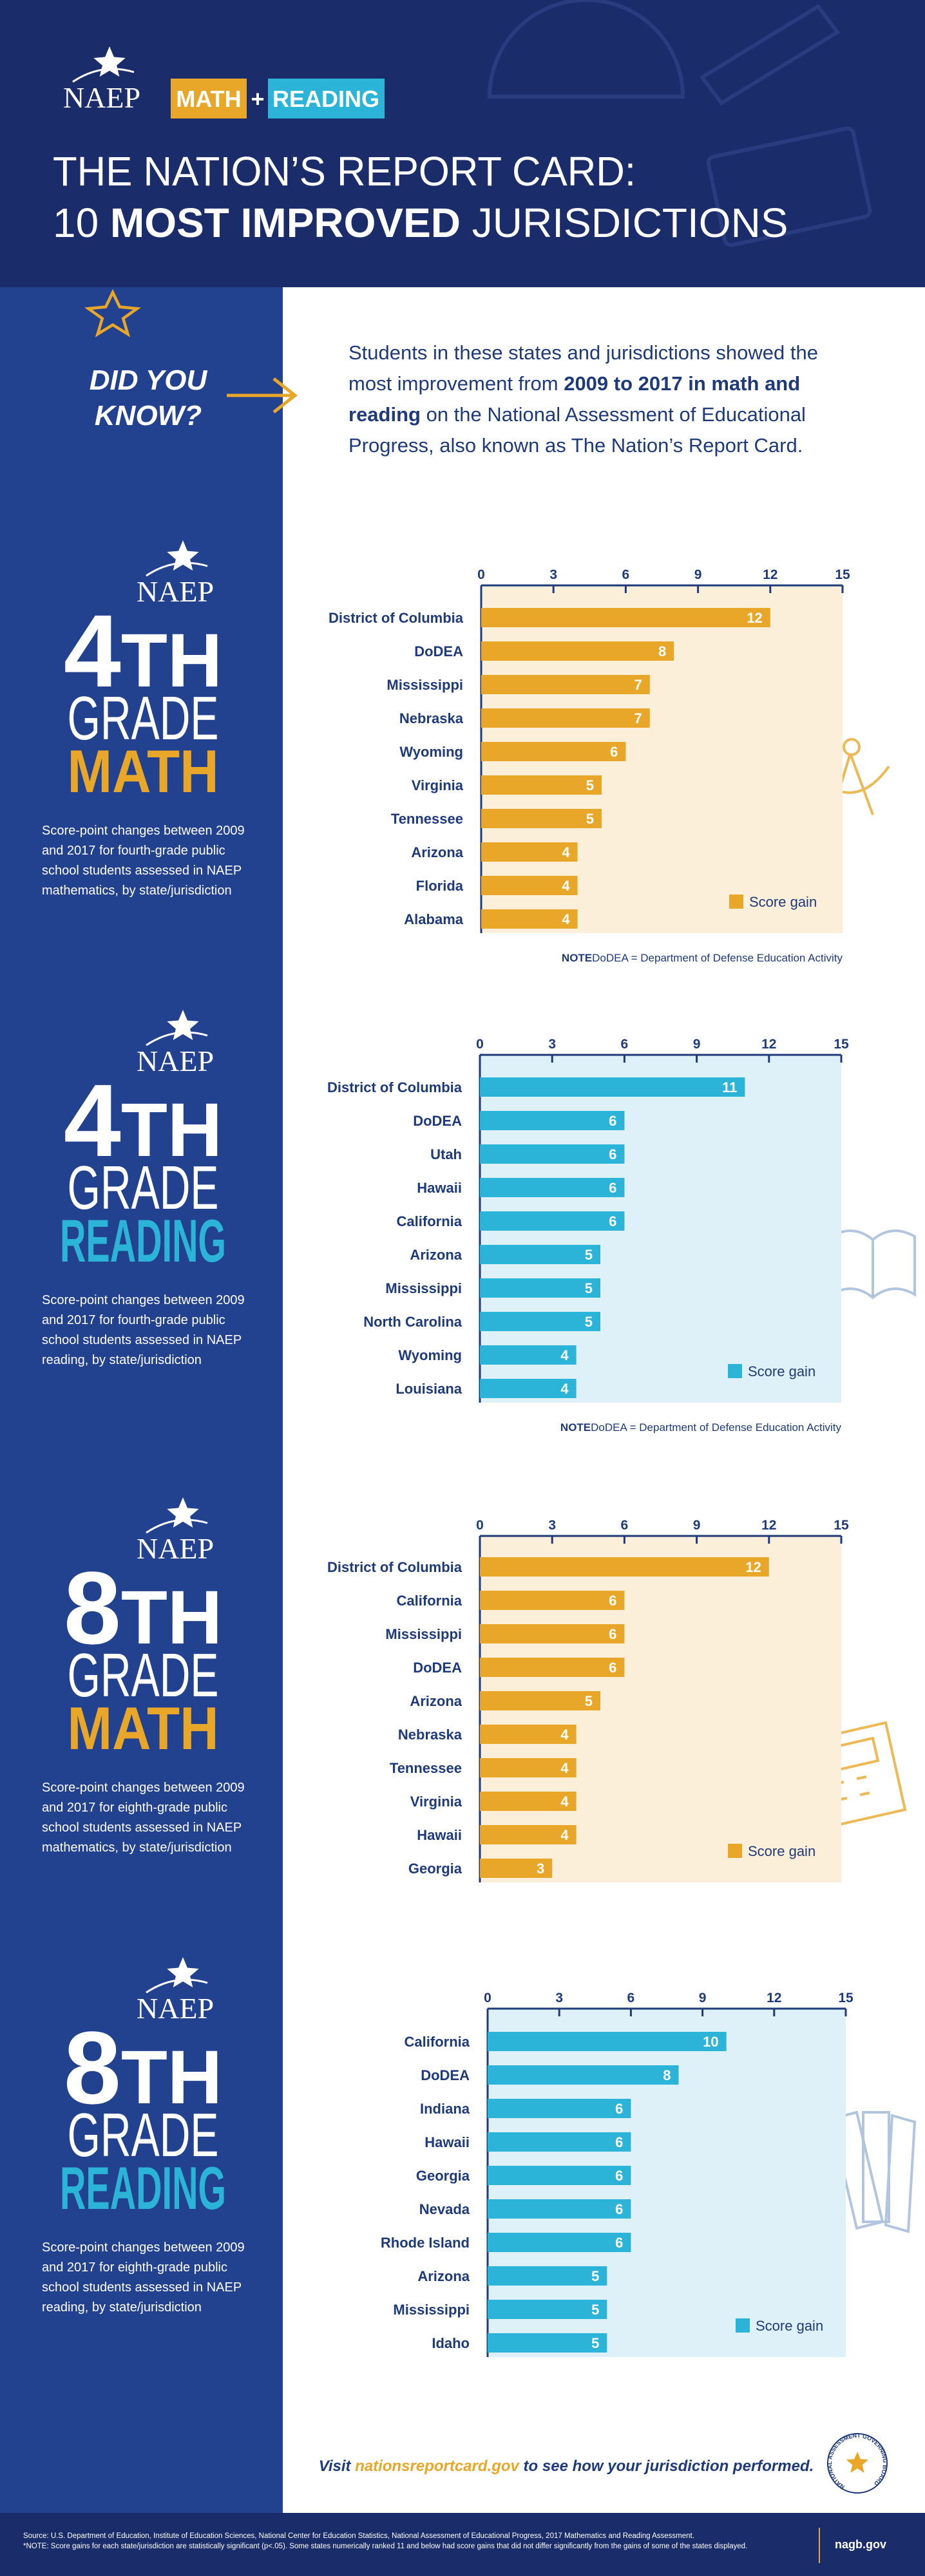 The image size is (925, 2576). I want to click on visit-link: nationsreportcard.gov, so click(437, 2466).